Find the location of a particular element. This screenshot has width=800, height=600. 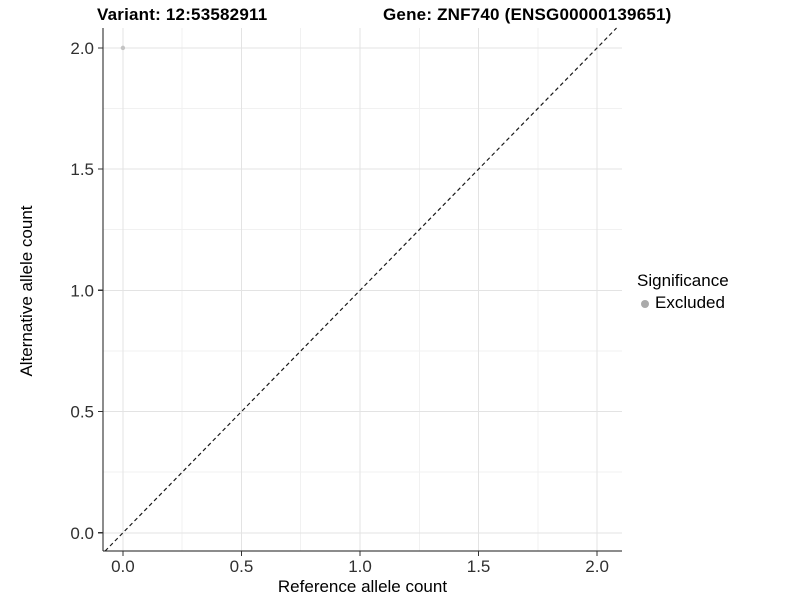

y-axis-title: Alternative allele count is located at coordinates (26, 291).